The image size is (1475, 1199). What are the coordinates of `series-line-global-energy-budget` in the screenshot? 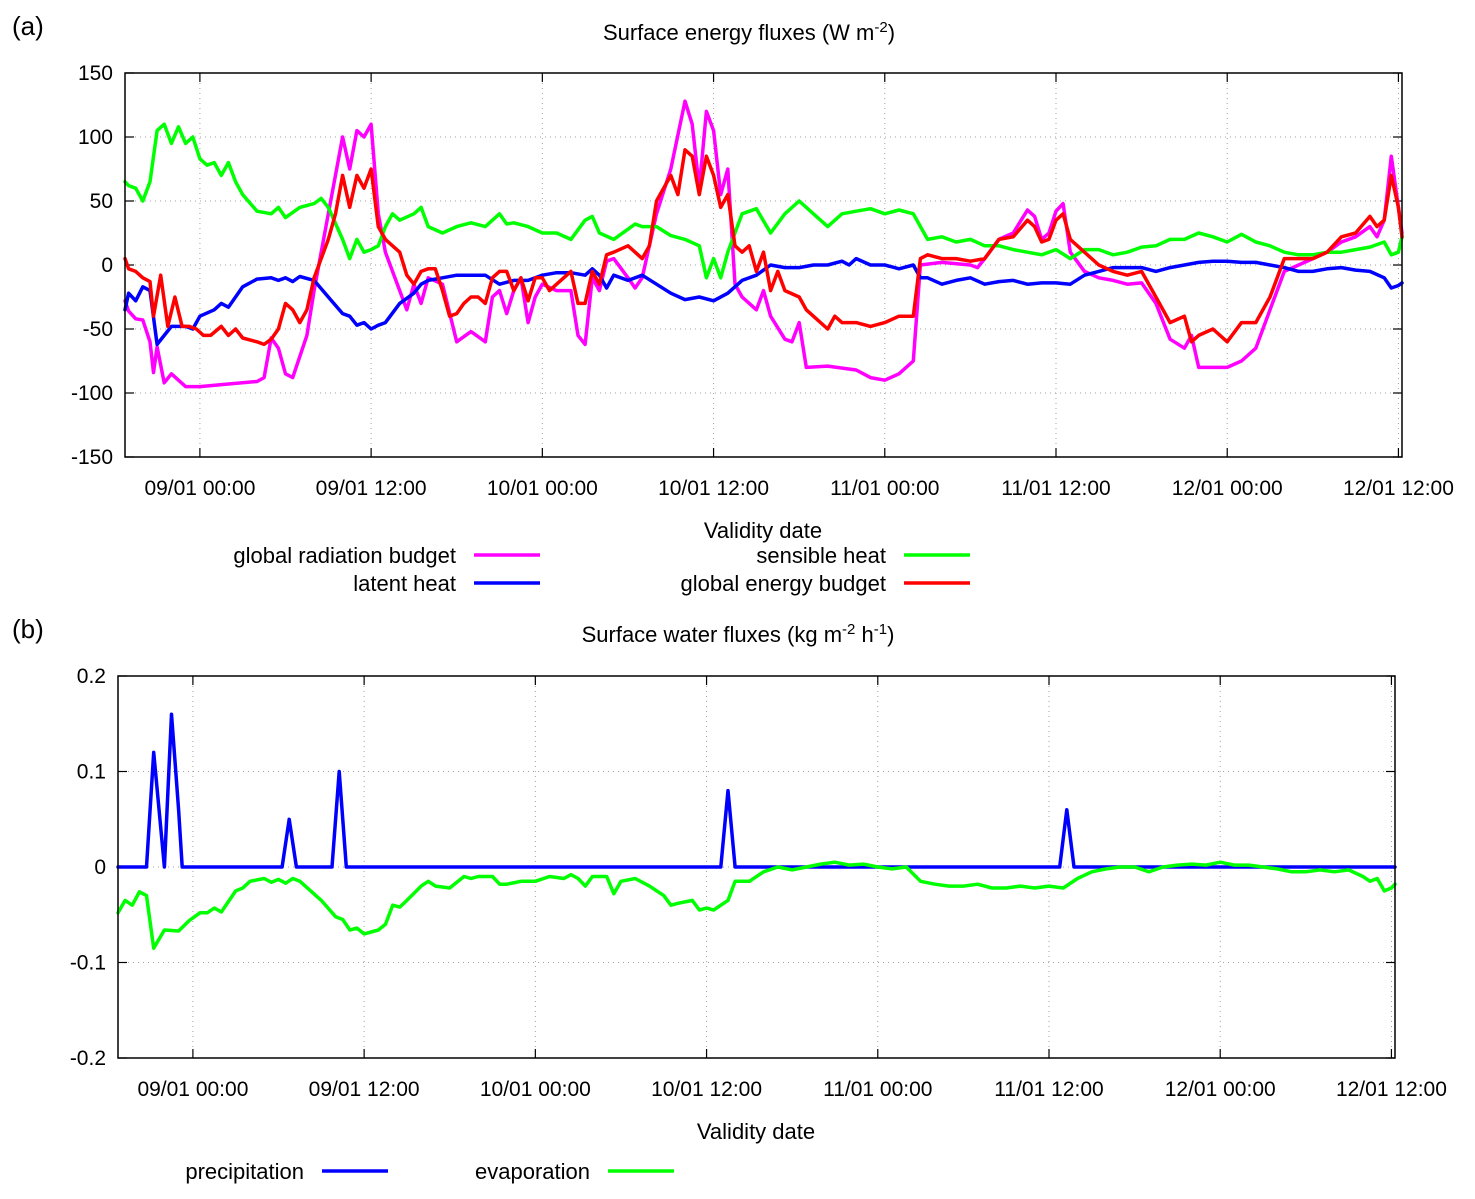 It's located at (763, 247).